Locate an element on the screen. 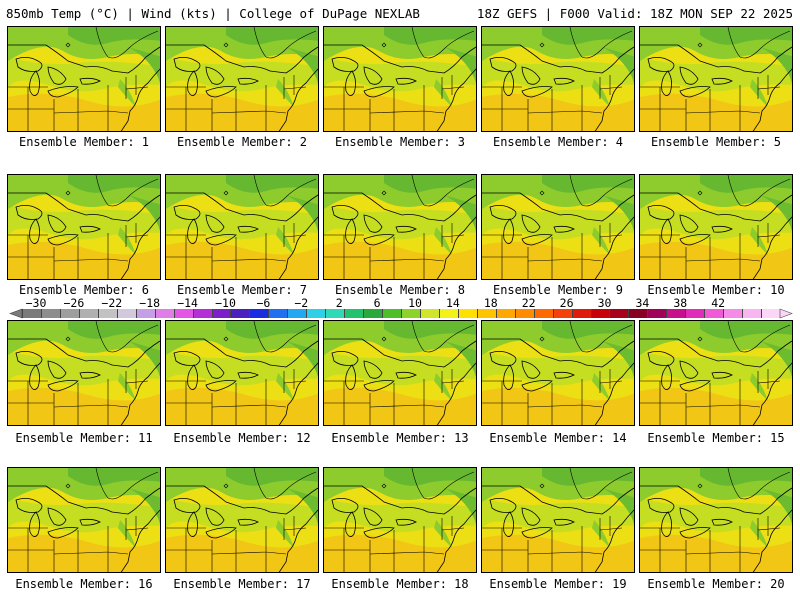 This screenshot has width=800, height=600. colorbar-tick-label: −14 is located at coordinates (187, 303).